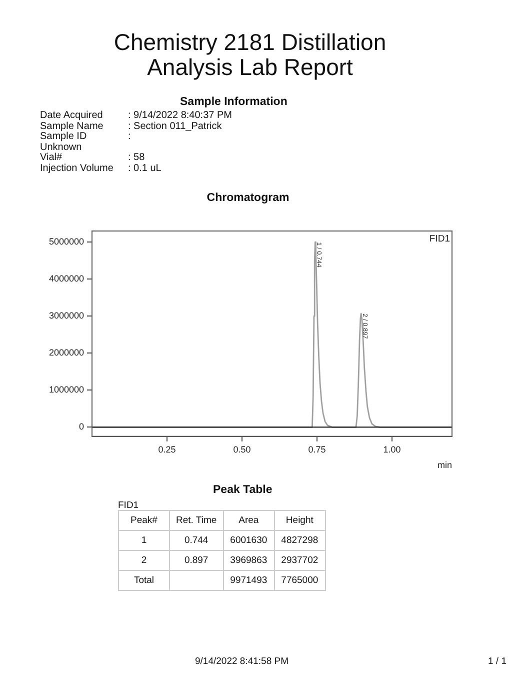 The image size is (520, 700). What do you see at coordinates (175, 126) in the screenshot?
I see `text: : Section 011_Patrick` at bounding box center [175, 126].